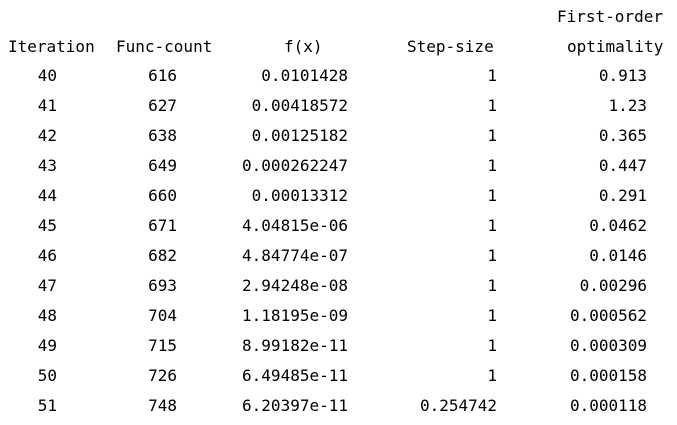 Image resolution: width=677 pixels, height=425 pixels. What do you see at coordinates (304, 75) in the screenshot?
I see `fx-cell: 0.0101428` at bounding box center [304, 75].